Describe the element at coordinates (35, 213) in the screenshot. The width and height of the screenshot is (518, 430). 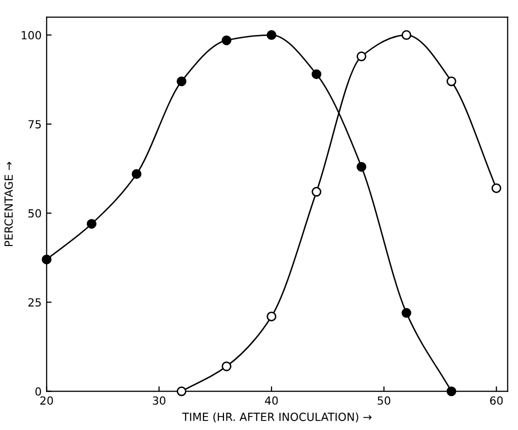
I see `y-tick-label: 50` at that location.